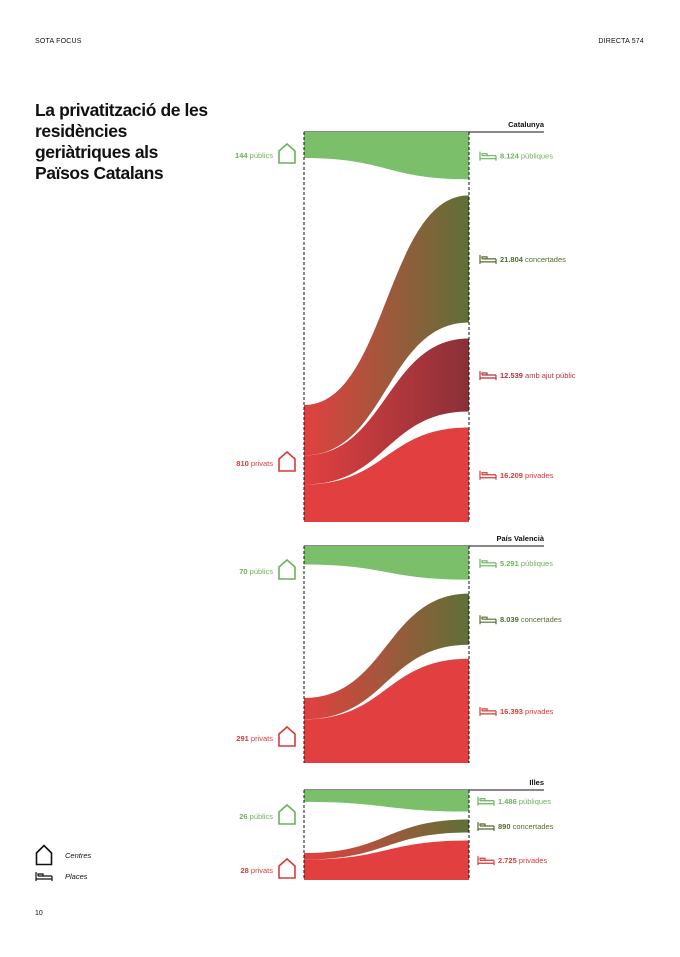  I want to click on centres-privat-label: 291 privats, so click(254, 738).